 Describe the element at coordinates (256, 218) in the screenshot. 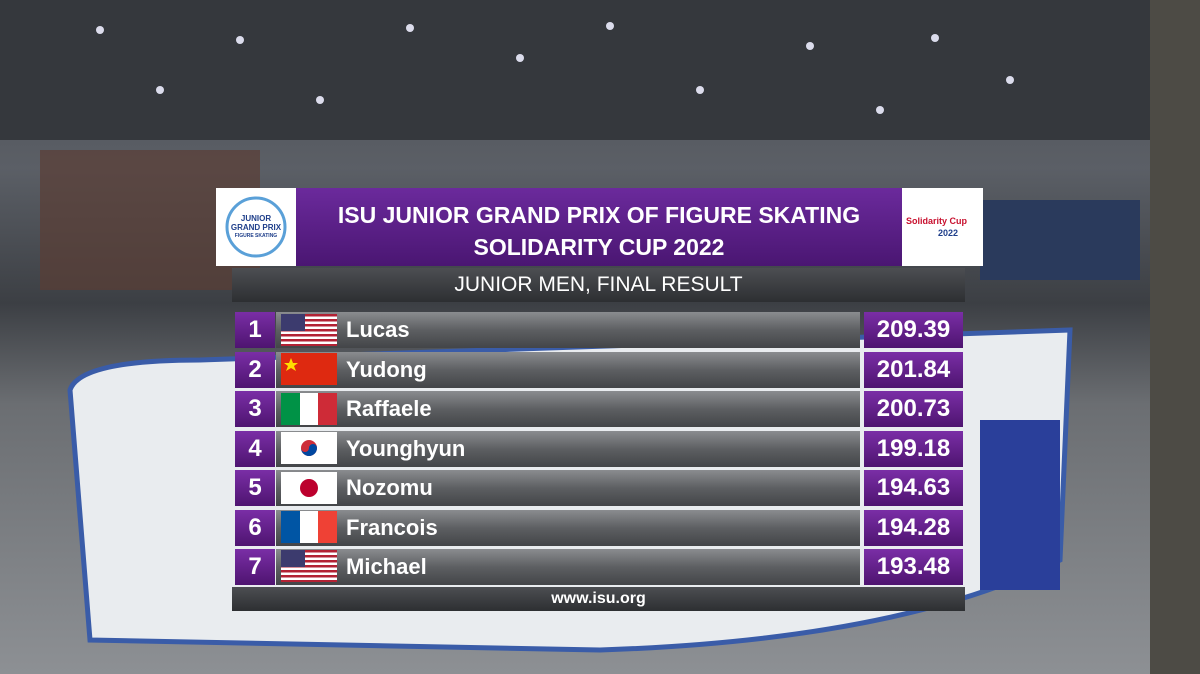

I see `logo-text: JUNIOR` at that location.